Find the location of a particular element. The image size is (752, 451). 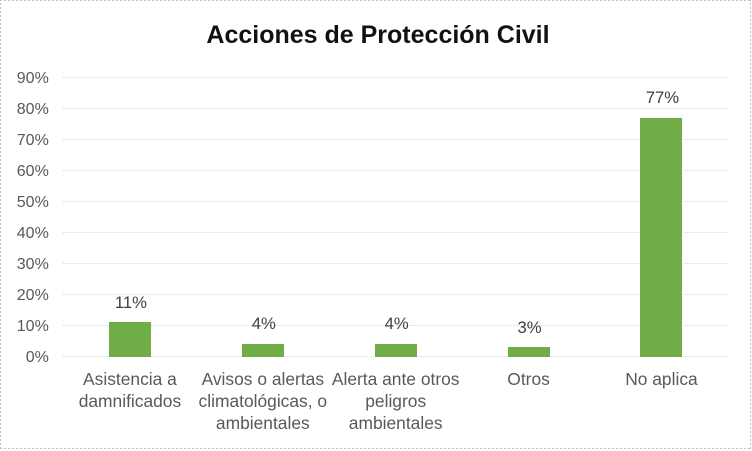

y-axis-tick-label: 60% is located at coordinates (32, 171).